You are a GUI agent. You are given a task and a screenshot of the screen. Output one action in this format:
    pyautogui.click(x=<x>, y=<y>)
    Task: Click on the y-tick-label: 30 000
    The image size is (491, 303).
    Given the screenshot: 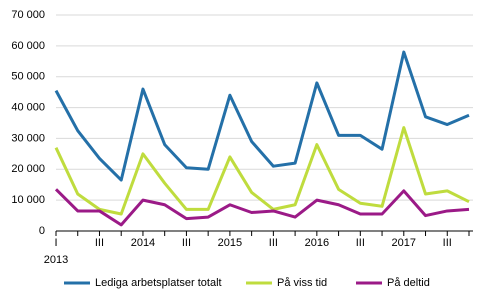 What is the action you would take?
    pyautogui.click(x=28, y=138)
    